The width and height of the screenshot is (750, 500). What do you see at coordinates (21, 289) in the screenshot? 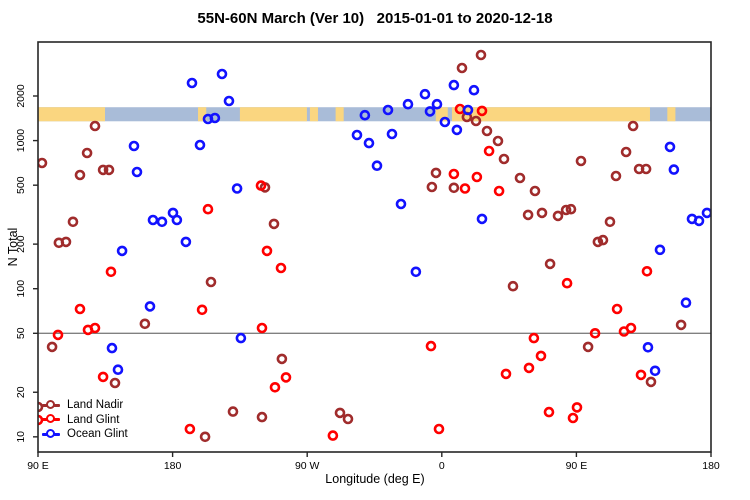
I see `y-tick-label: 100` at bounding box center [21, 289].